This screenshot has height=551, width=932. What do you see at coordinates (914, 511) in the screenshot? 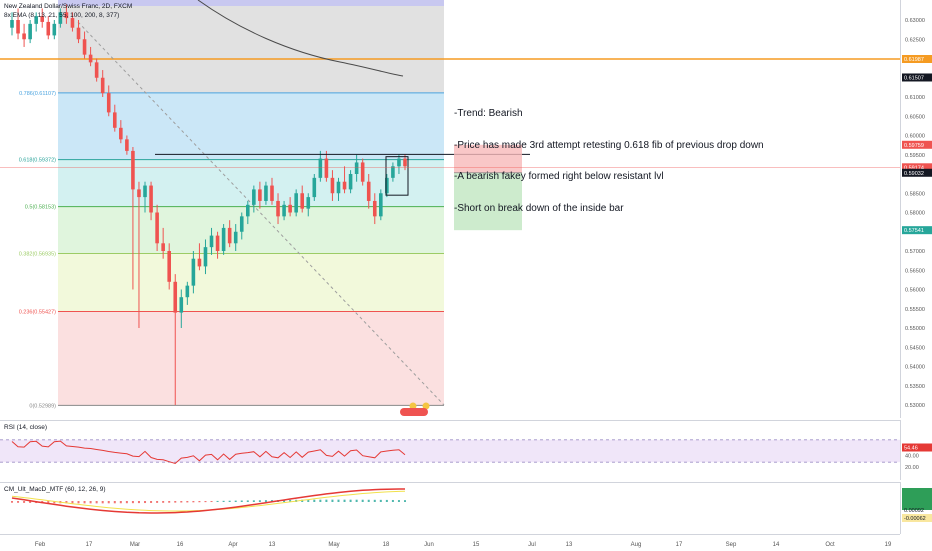
I see `macd-value-label: 0.00092` at bounding box center [914, 511].